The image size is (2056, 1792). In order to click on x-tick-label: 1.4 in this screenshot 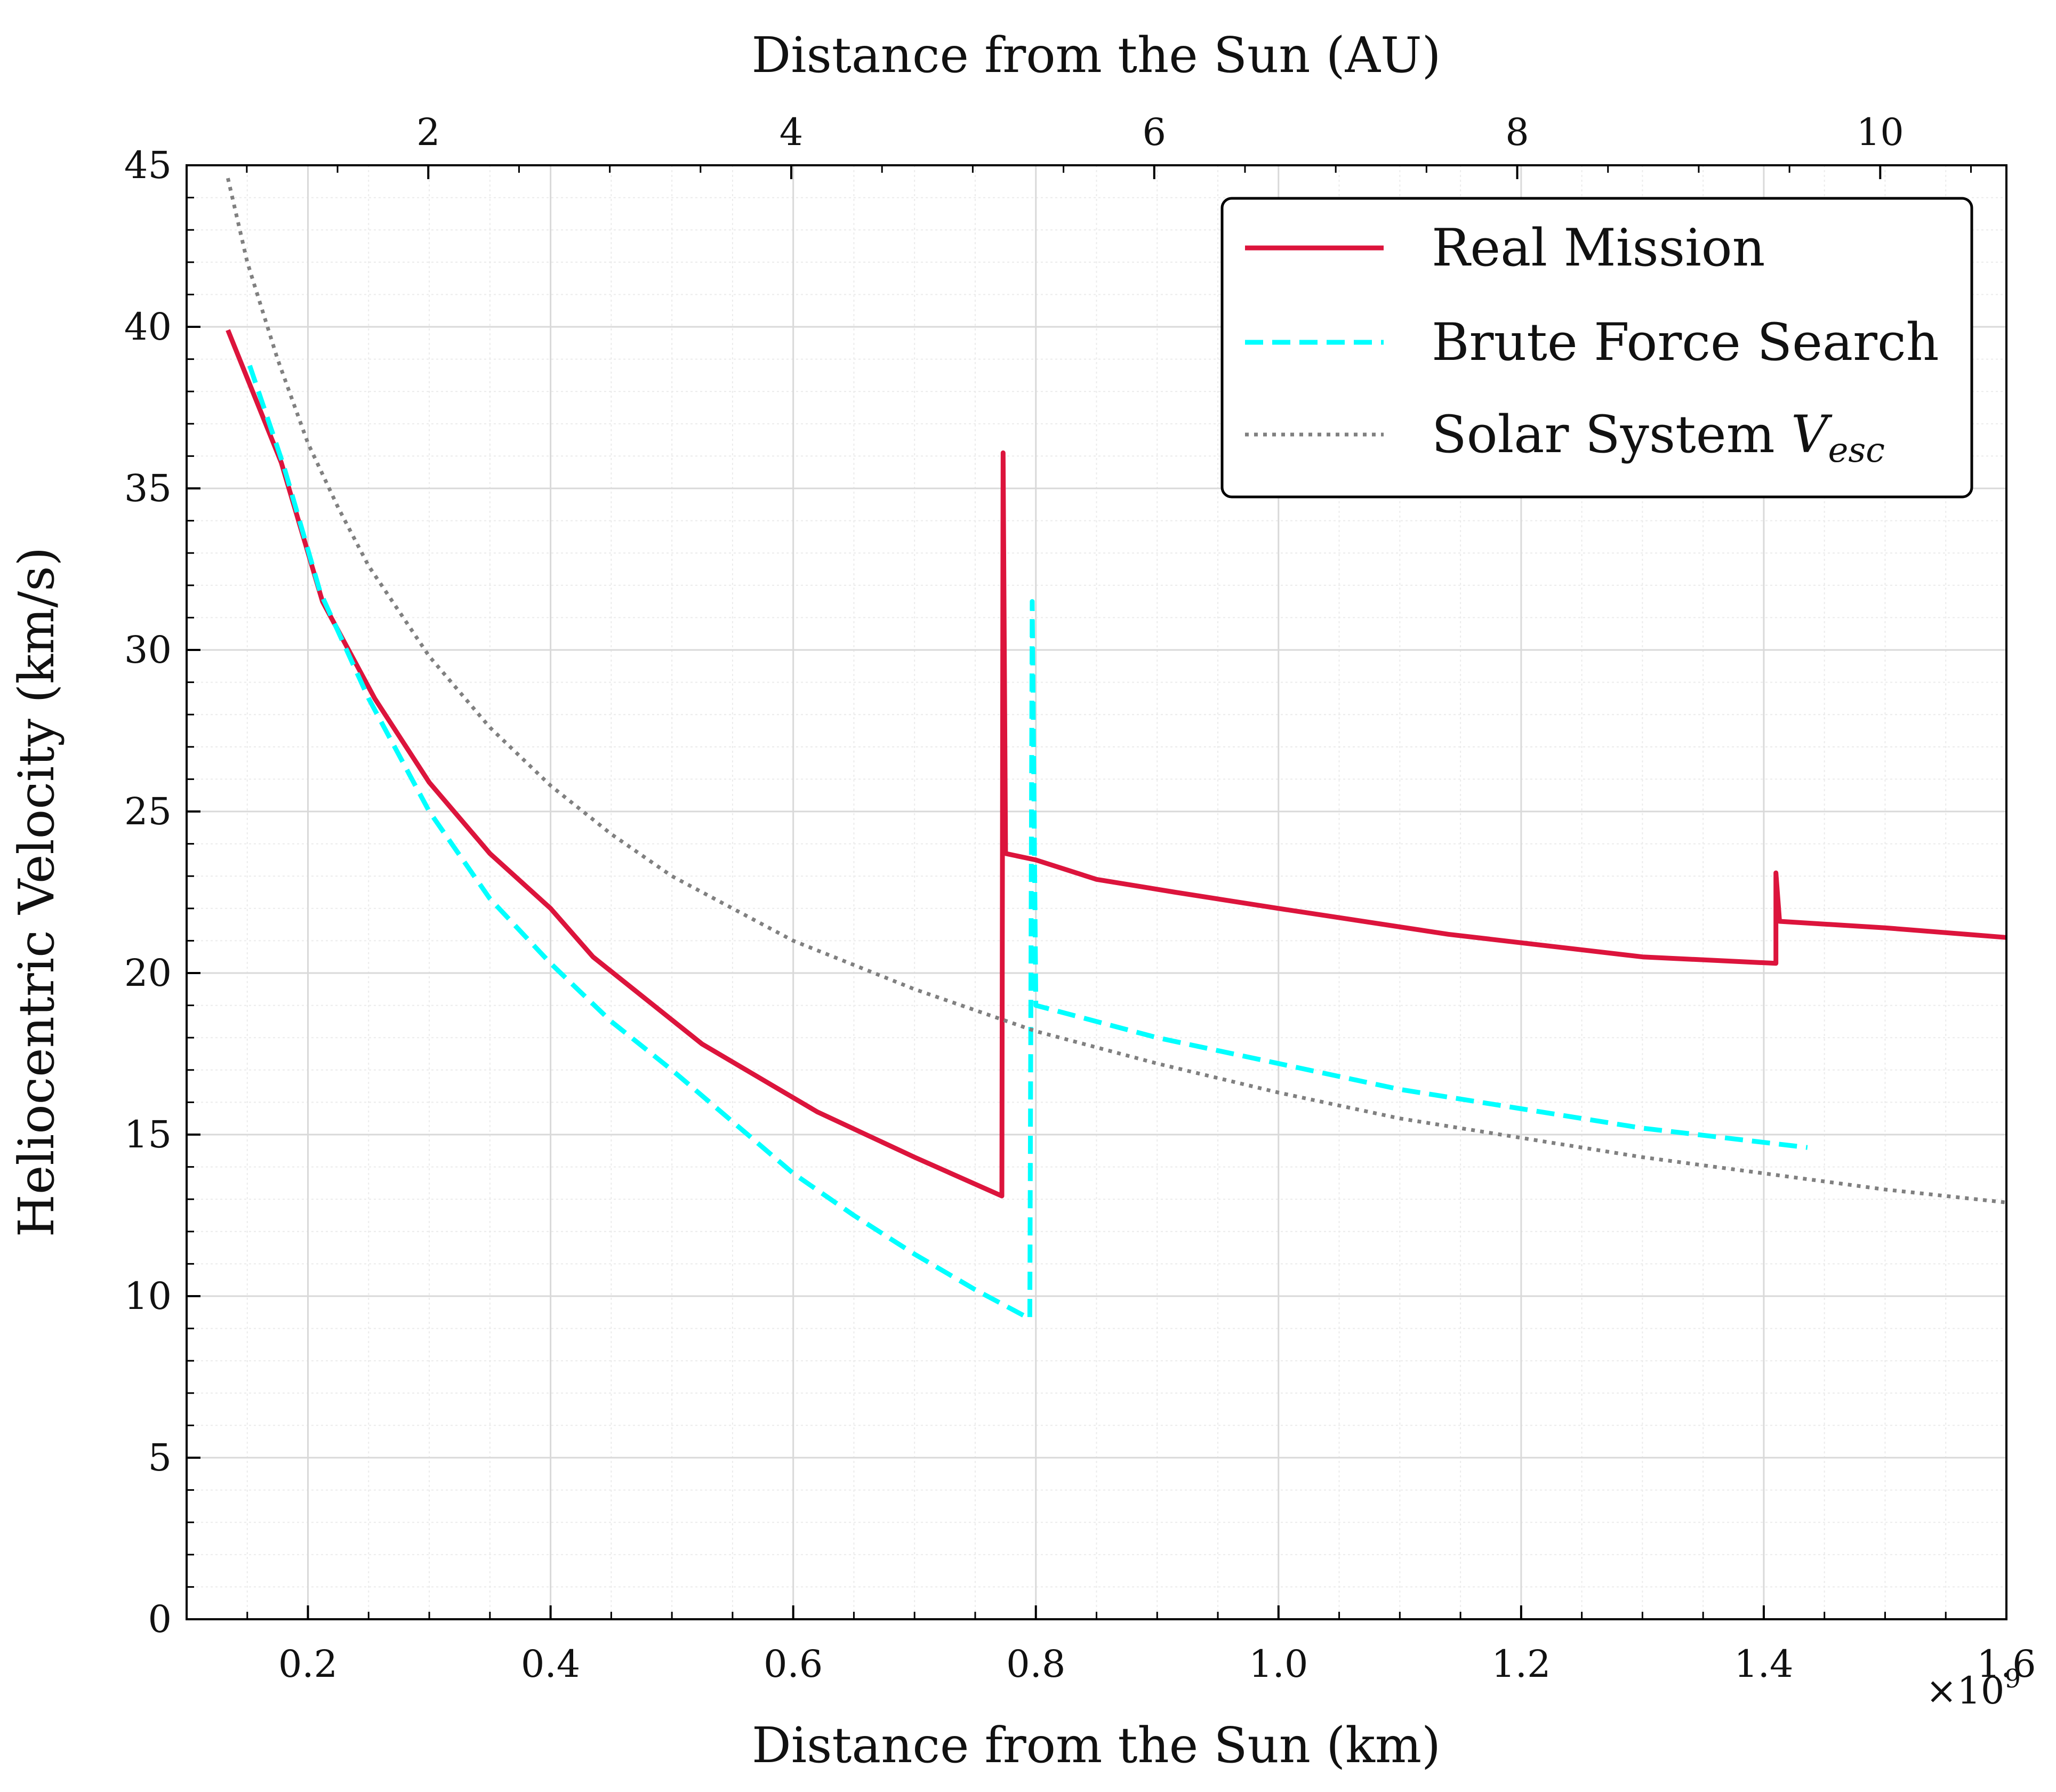, I will do `click(1763, 1664)`.